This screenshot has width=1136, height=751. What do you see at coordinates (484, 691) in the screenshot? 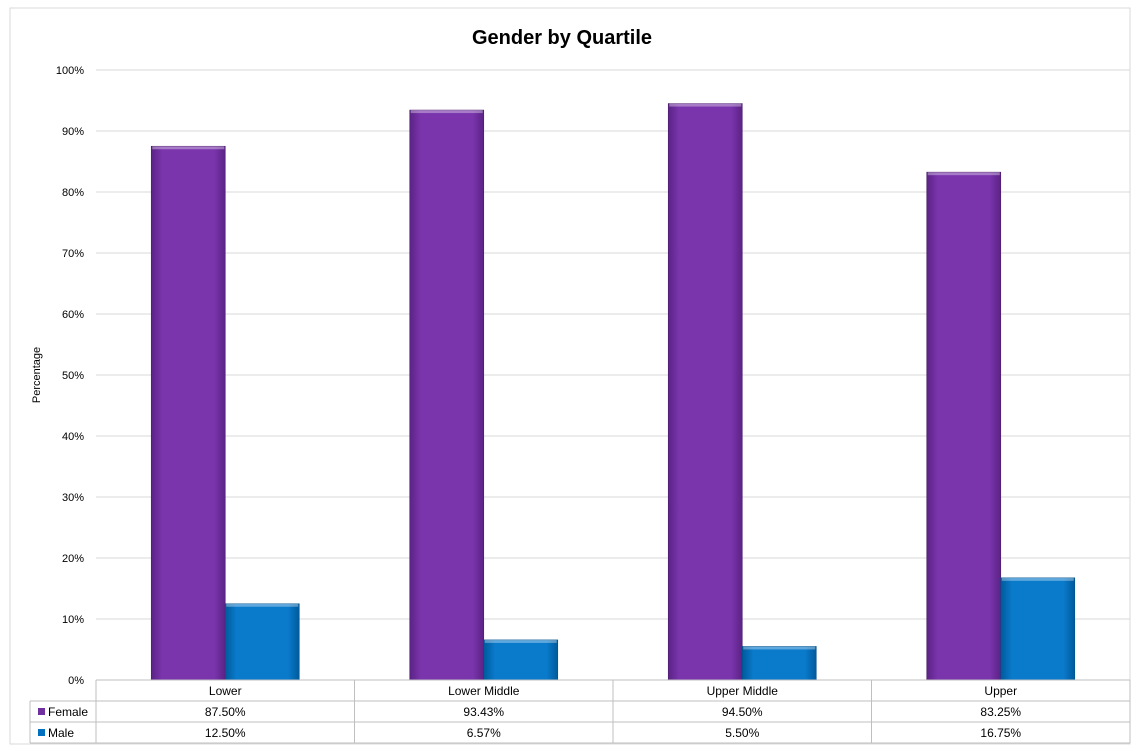
I see `category-label: Lower Middle` at bounding box center [484, 691].